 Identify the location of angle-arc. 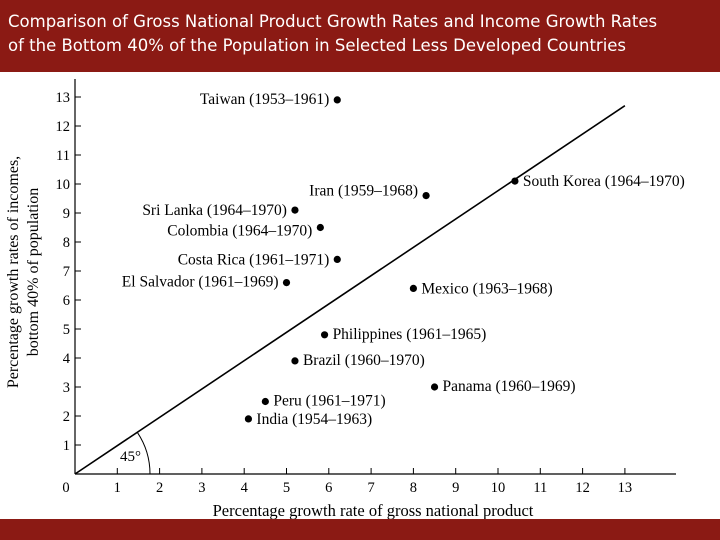
(143, 453).